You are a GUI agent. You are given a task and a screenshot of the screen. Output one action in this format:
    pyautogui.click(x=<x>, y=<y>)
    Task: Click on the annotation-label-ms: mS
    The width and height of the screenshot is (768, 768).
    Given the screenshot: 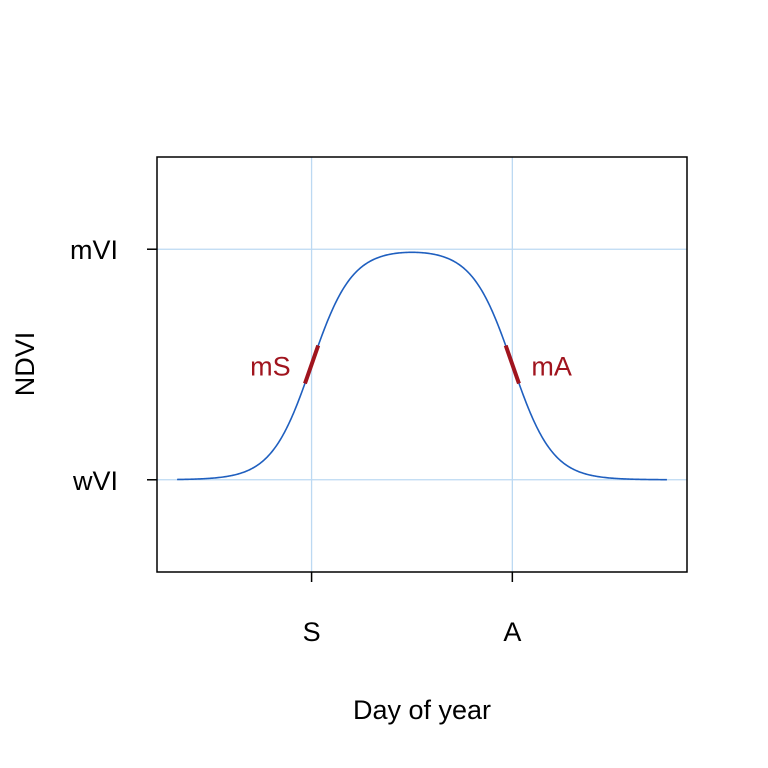 What is the action you would take?
    pyautogui.click(x=270, y=367)
    